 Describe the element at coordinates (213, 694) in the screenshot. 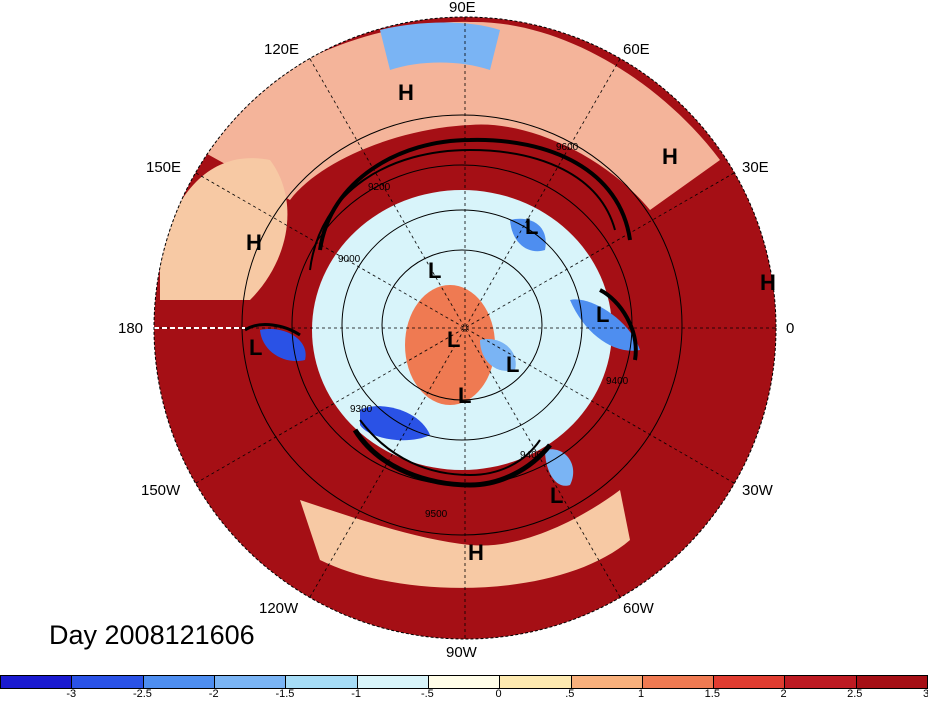

I see `colorbar-tick-label: -2` at that location.